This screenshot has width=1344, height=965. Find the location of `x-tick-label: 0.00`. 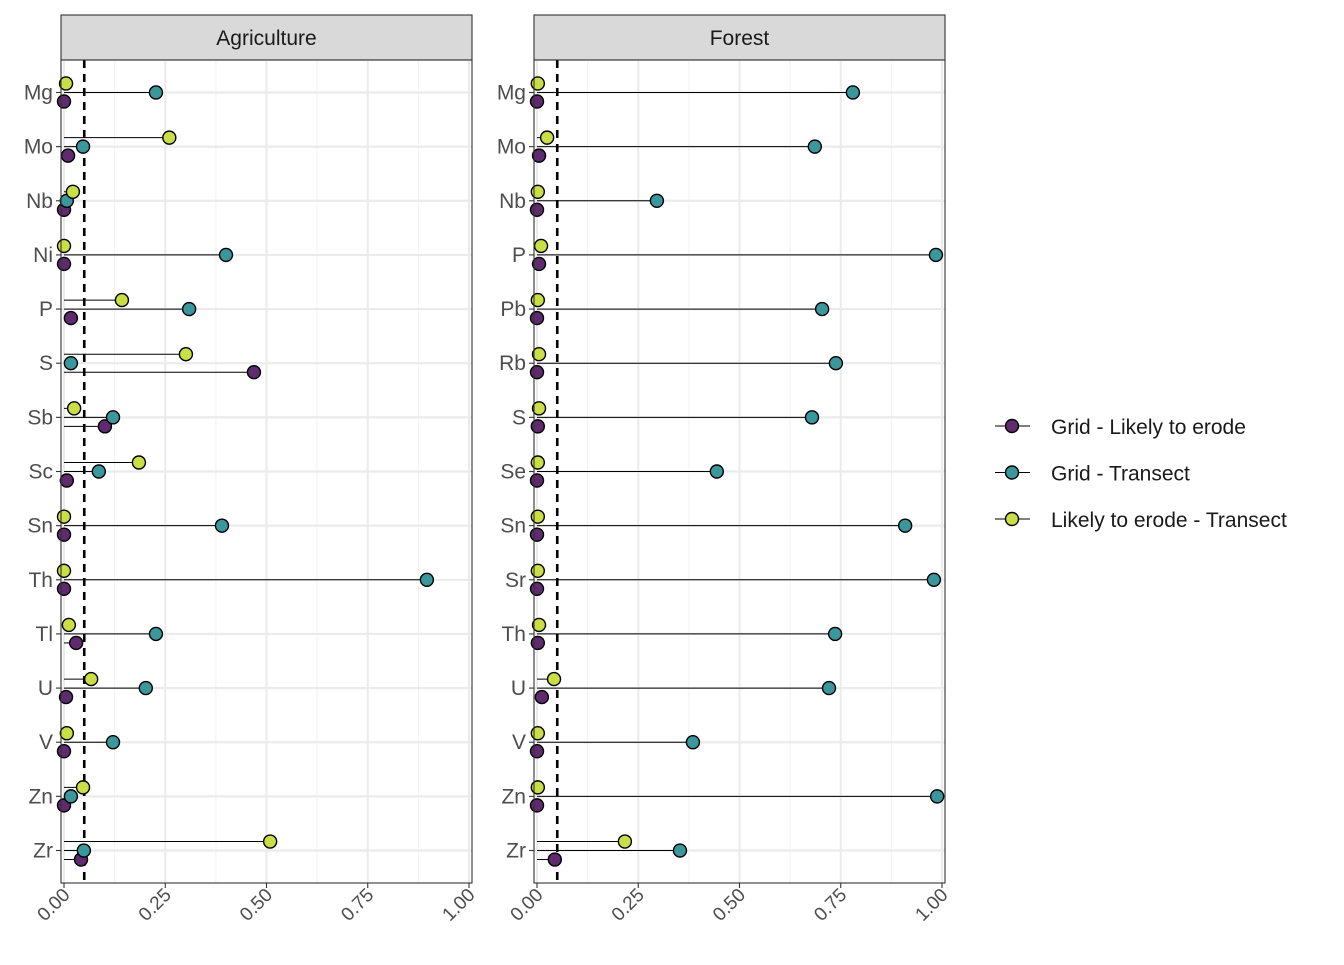

x-tick-label: 0.00 is located at coordinates (527, 905).